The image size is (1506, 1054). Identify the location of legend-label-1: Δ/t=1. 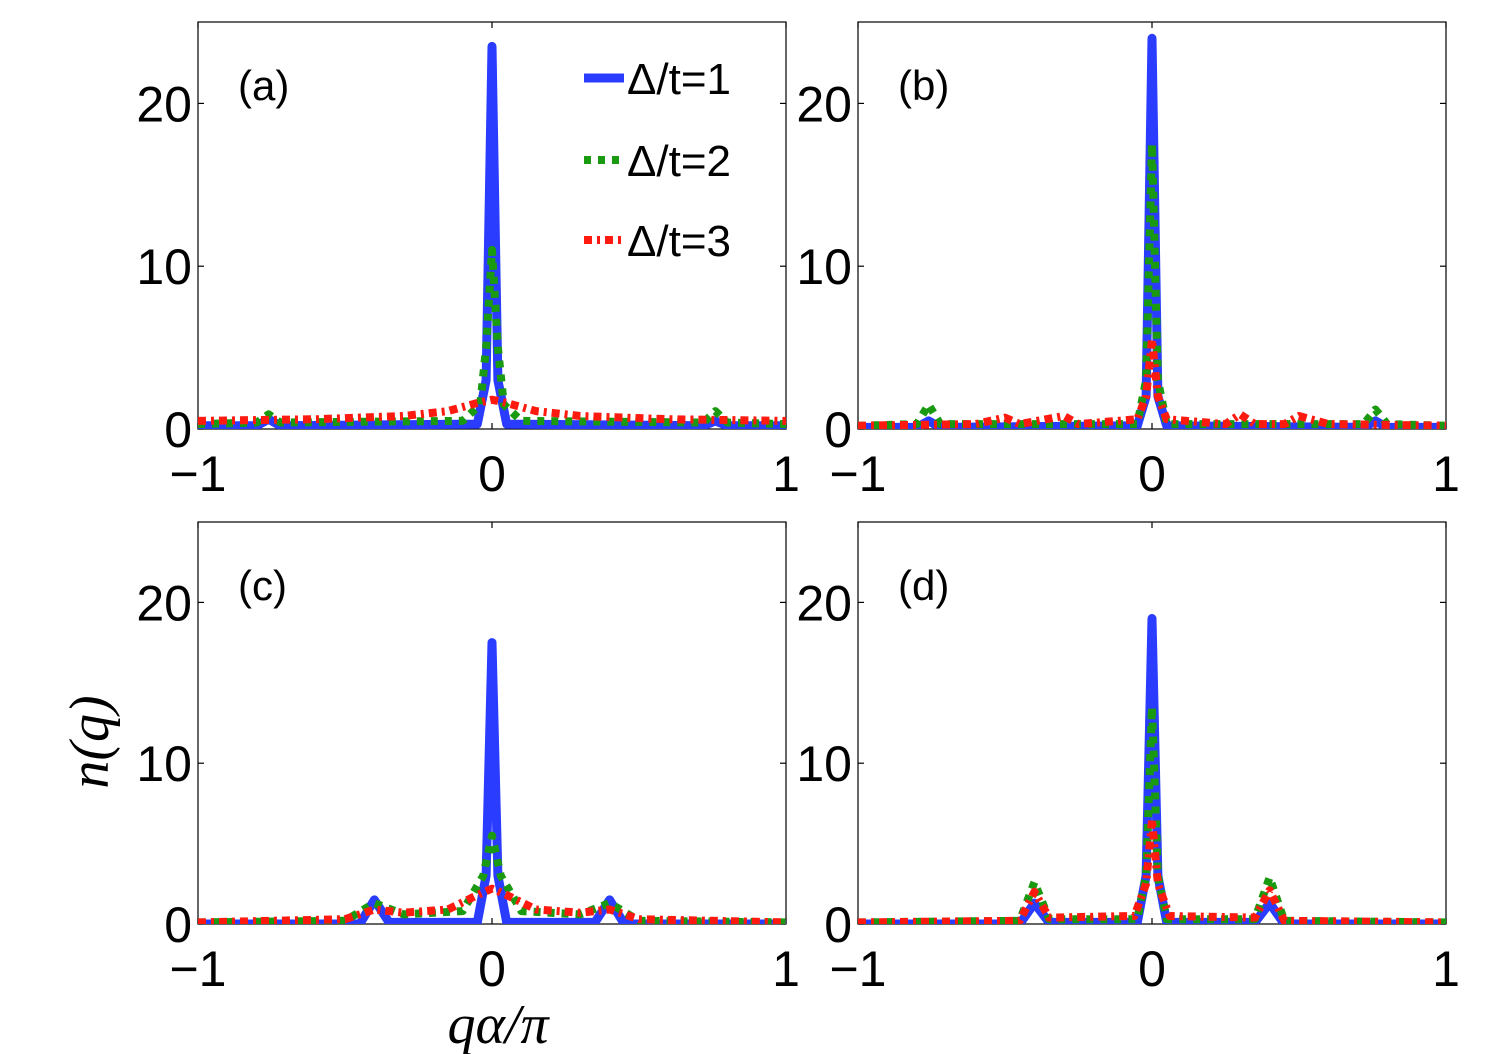
(679, 79).